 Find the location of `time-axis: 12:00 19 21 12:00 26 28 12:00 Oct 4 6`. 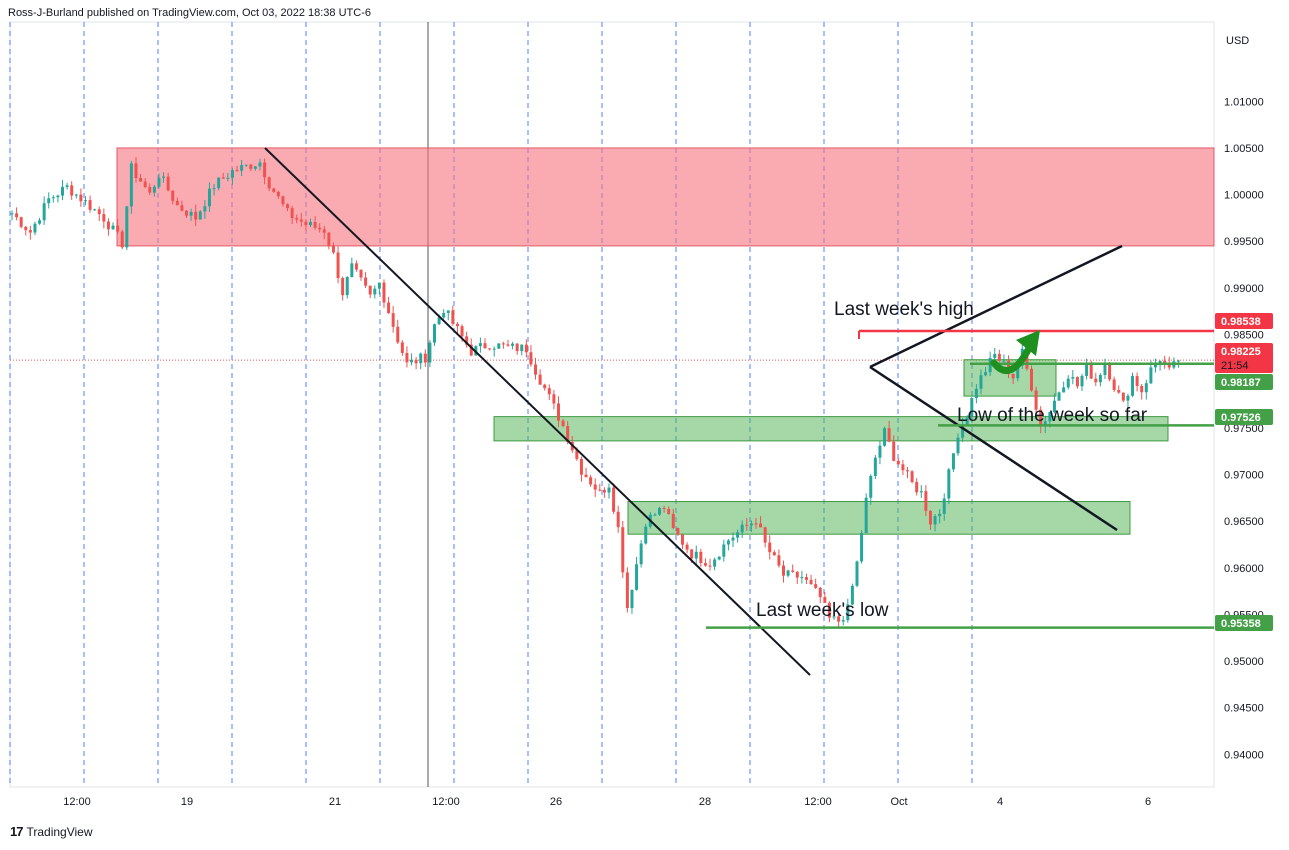

time-axis: 12:00 19 21 12:00 26 28 12:00 Oct 4 6 is located at coordinates (607, 802).